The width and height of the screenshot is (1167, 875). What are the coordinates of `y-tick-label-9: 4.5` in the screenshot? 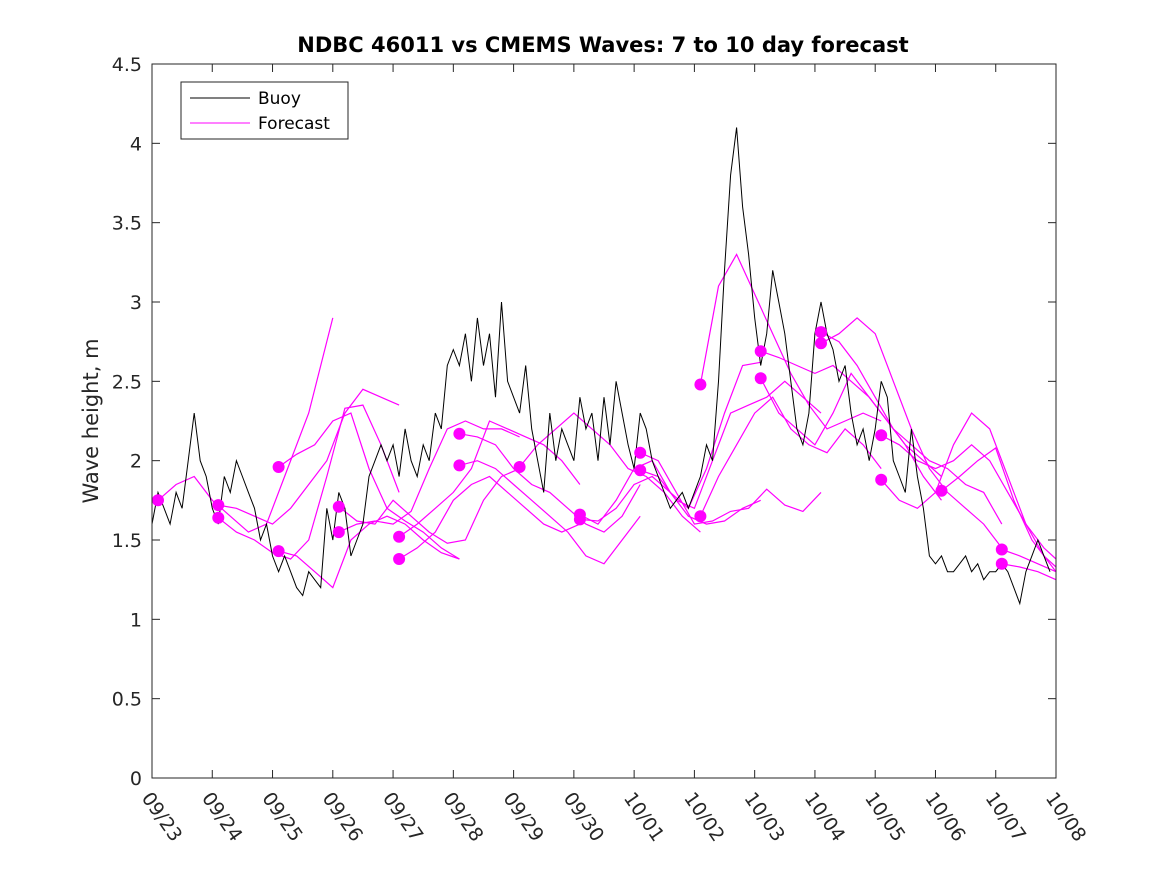 It's located at (127, 65).